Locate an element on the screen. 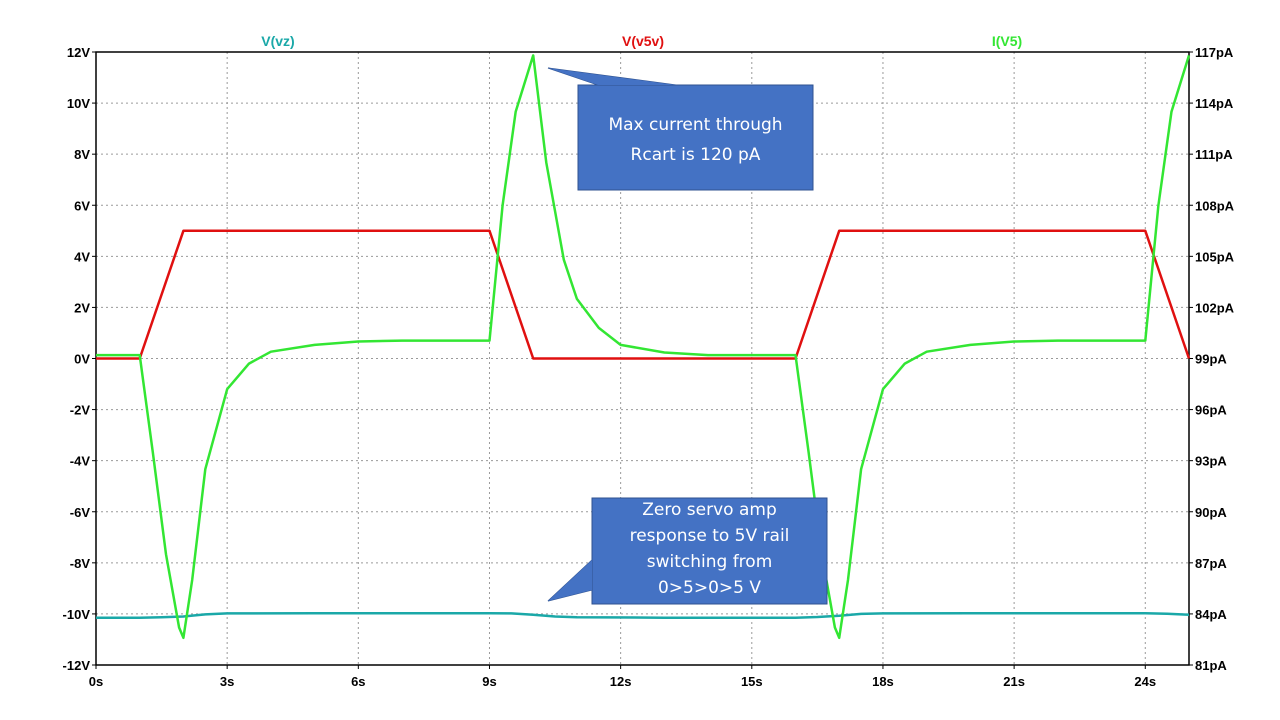 The width and height of the screenshot is (1280, 720). y-right-tick-label: 114pA is located at coordinates (1214, 103).